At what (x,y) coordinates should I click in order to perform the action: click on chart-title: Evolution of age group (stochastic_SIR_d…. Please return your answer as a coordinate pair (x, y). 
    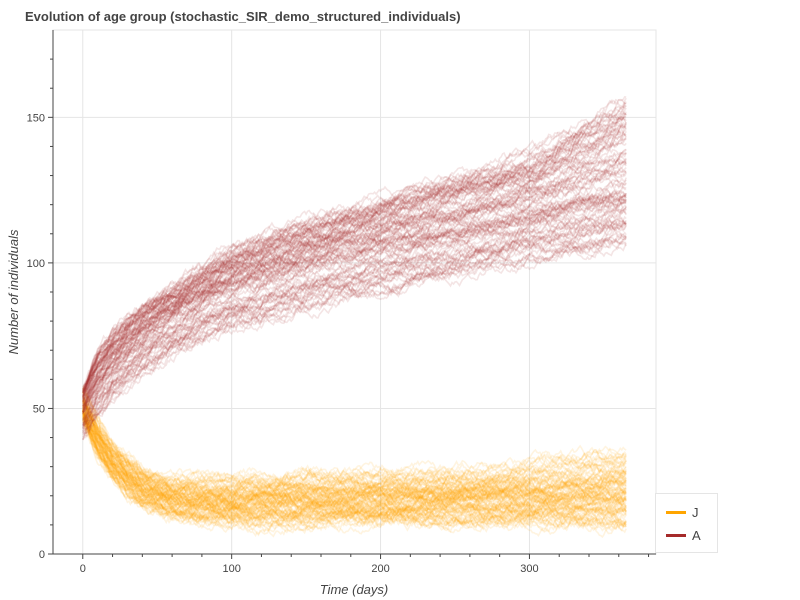
    Looking at the image, I should click on (243, 16).